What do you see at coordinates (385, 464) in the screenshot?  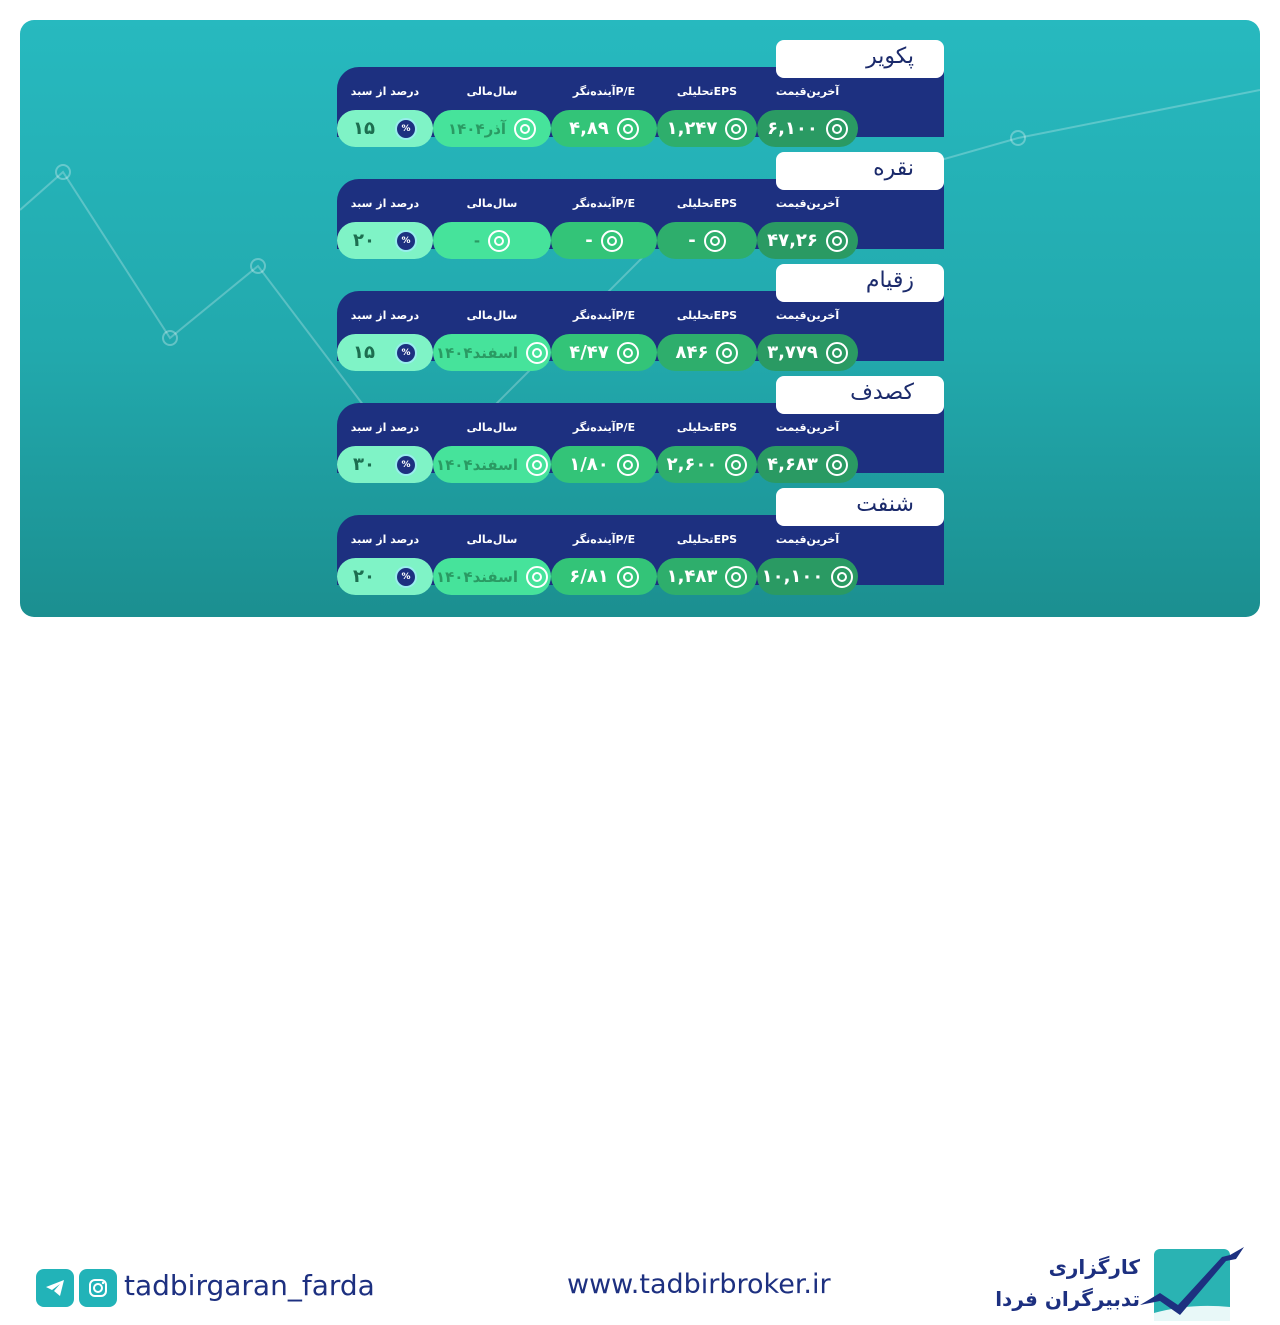 I see `portfolio-percent-pill: % ۳۰` at bounding box center [385, 464].